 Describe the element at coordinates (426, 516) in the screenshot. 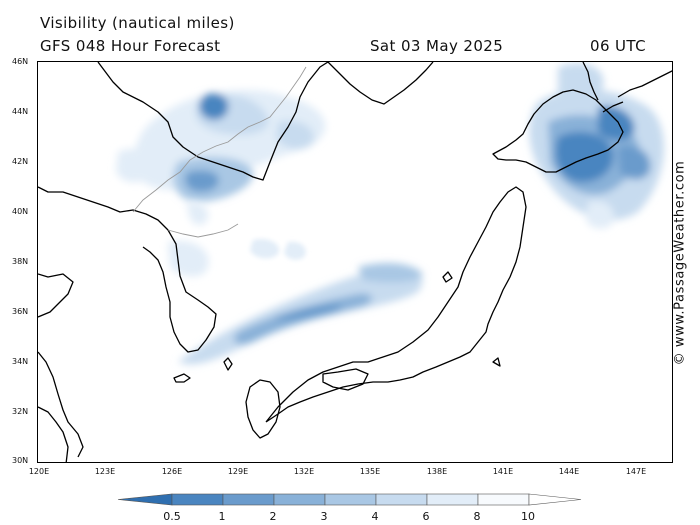

I see `legend-label: 6` at that location.